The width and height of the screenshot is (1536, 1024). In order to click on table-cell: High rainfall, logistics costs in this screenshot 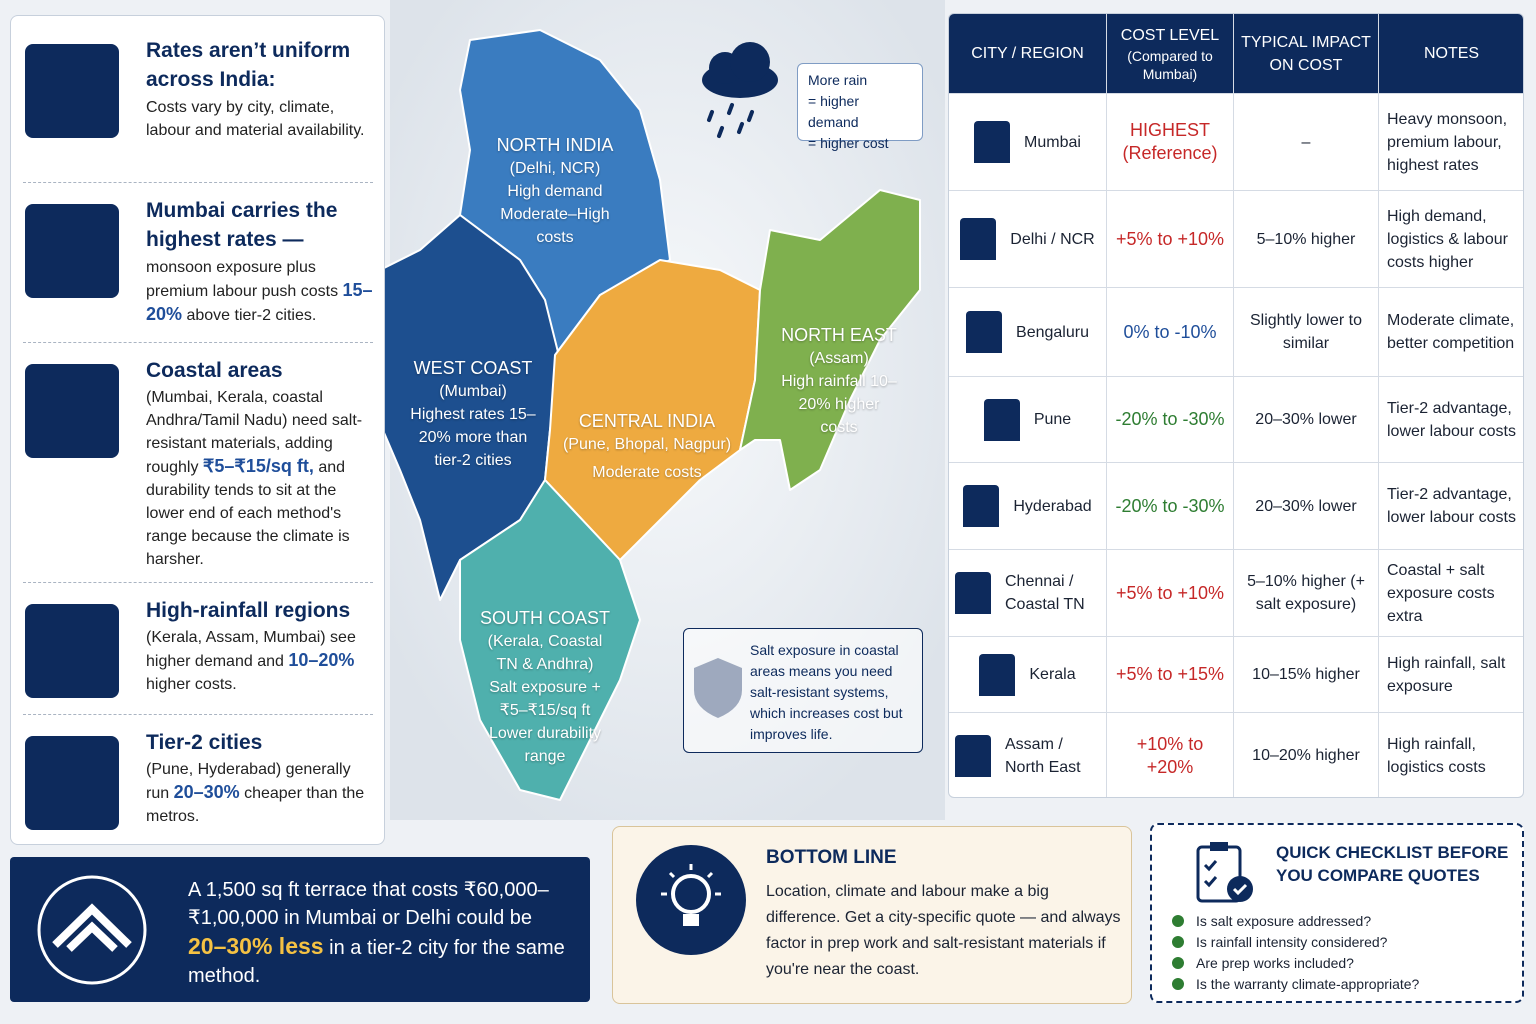, I will do `click(1451, 755)`.